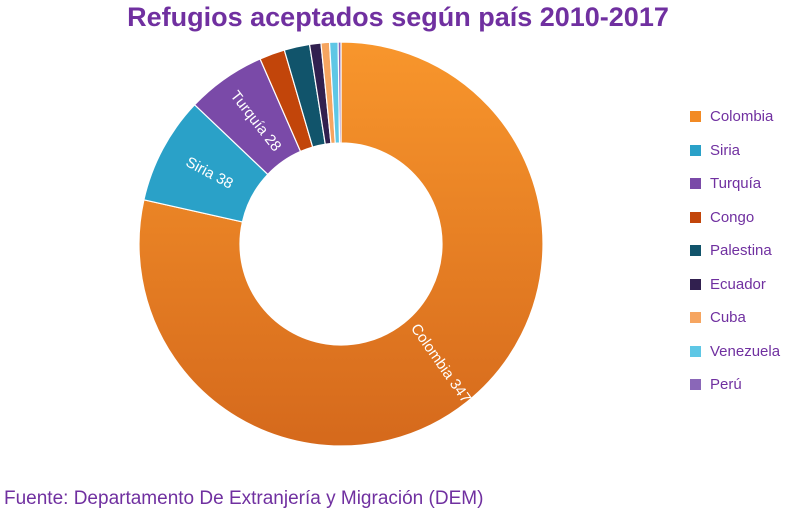  What do you see at coordinates (732, 217) in the screenshot?
I see `legend-label: Congo` at bounding box center [732, 217].